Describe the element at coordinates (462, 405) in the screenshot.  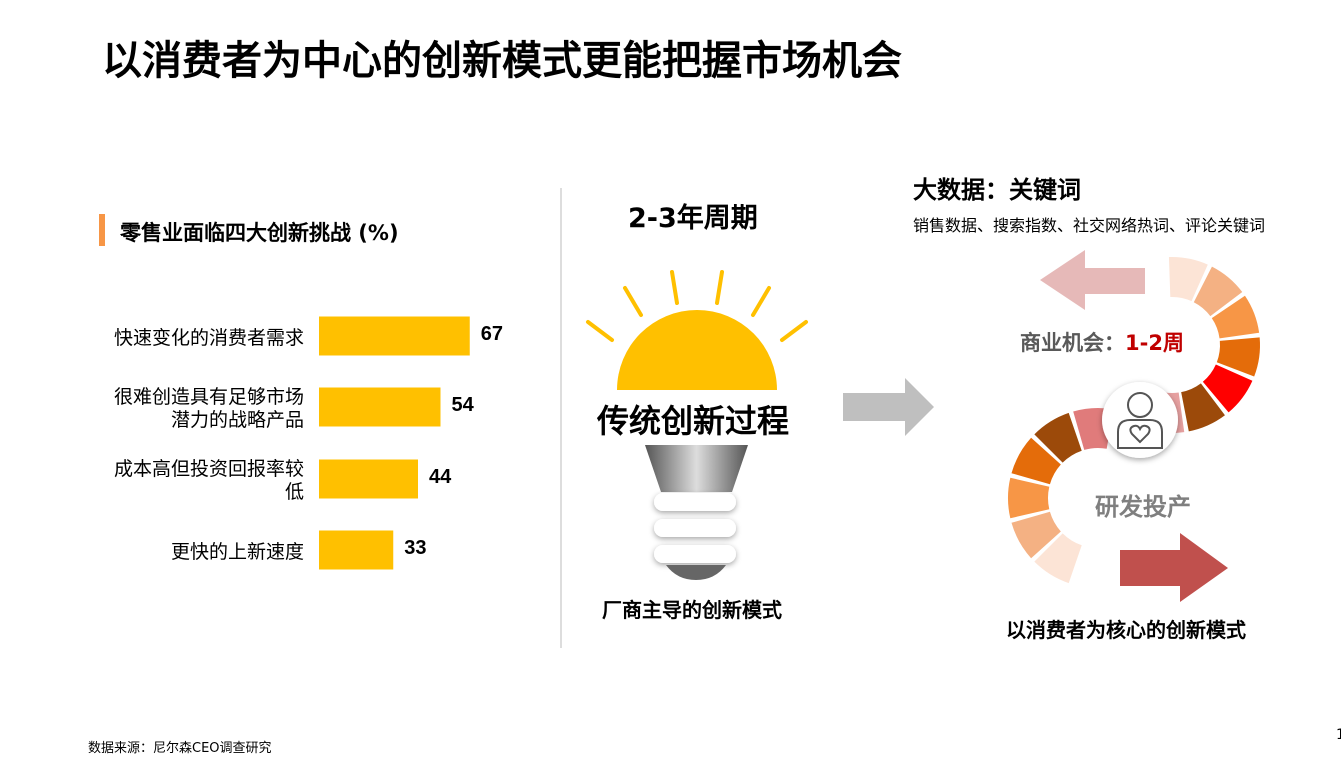
I see `value-label: 54` at that location.